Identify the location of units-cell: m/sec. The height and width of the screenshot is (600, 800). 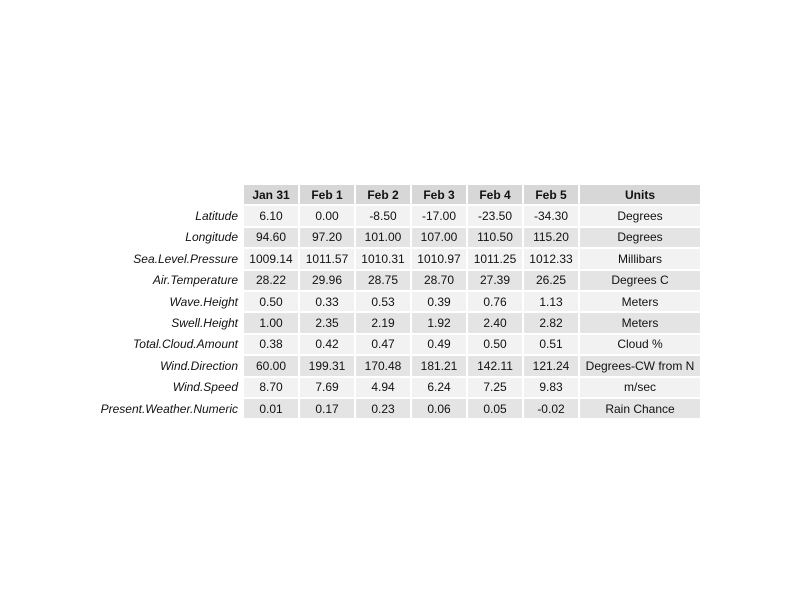
(640, 387).